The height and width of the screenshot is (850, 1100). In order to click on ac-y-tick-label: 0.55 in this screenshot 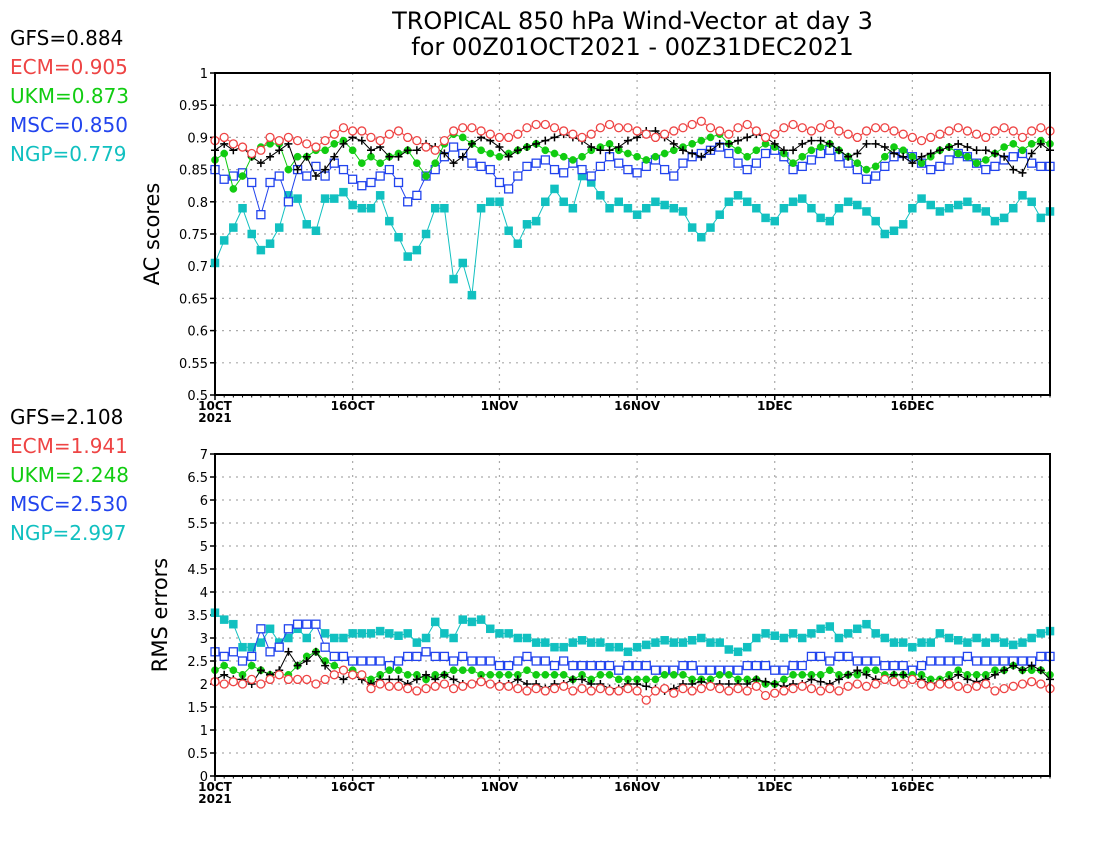, I will do `click(193, 364)`.